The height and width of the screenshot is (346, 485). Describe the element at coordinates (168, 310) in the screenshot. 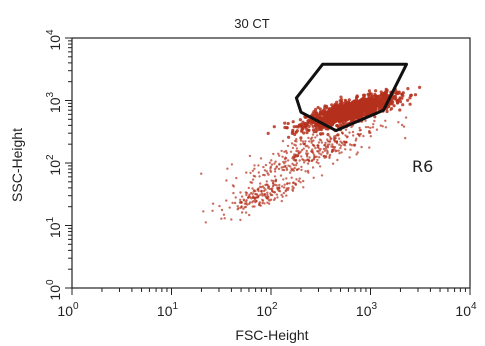

I see `x-tick-label: 101` at that location.